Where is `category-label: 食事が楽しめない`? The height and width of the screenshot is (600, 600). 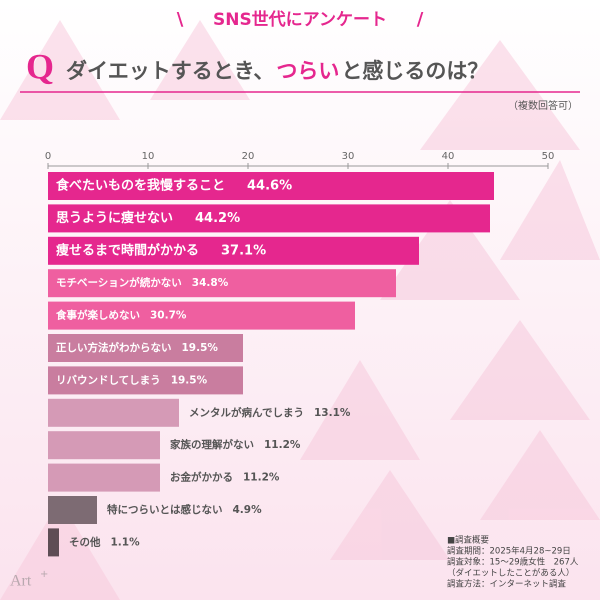 category-label: 食事が楽しめない is located at coordinates (97, 315).